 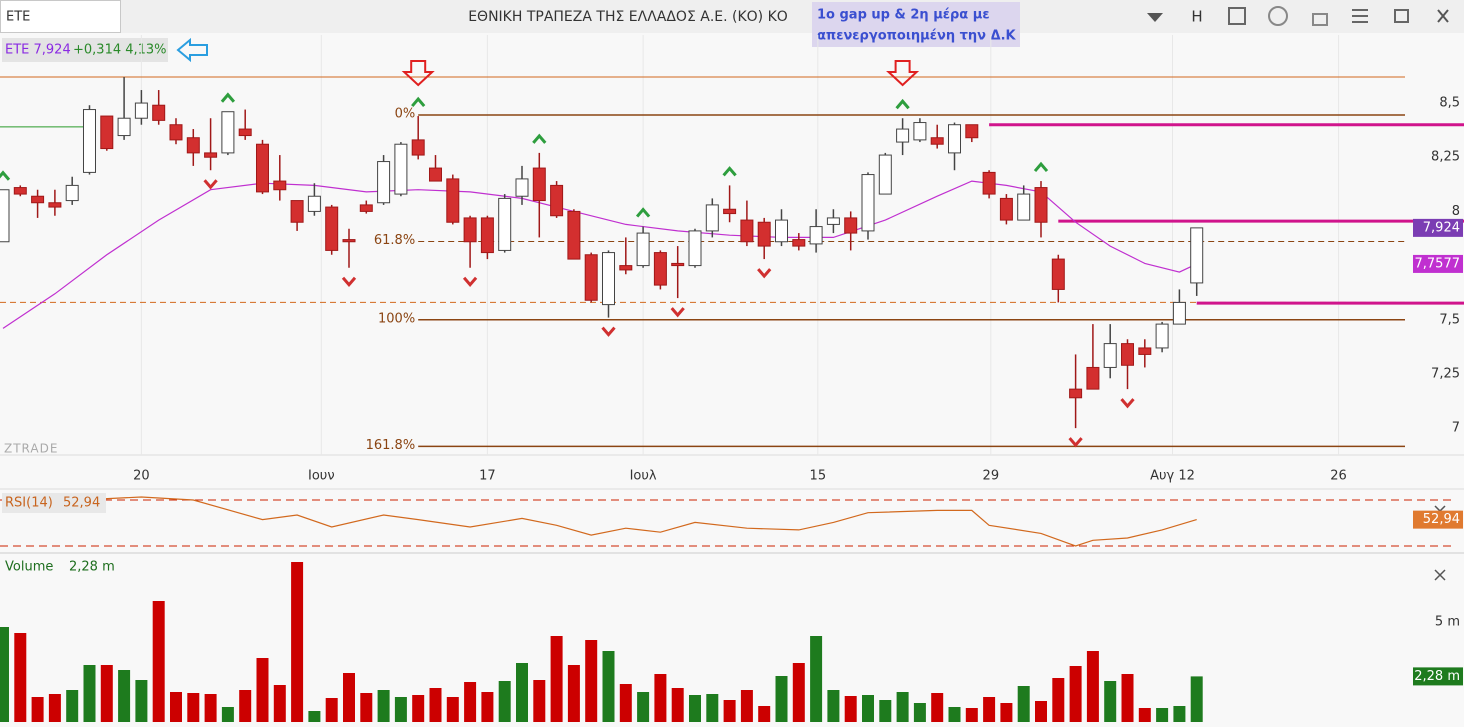 I want to click on dropdown-icon, so click(x=1155, y=17).